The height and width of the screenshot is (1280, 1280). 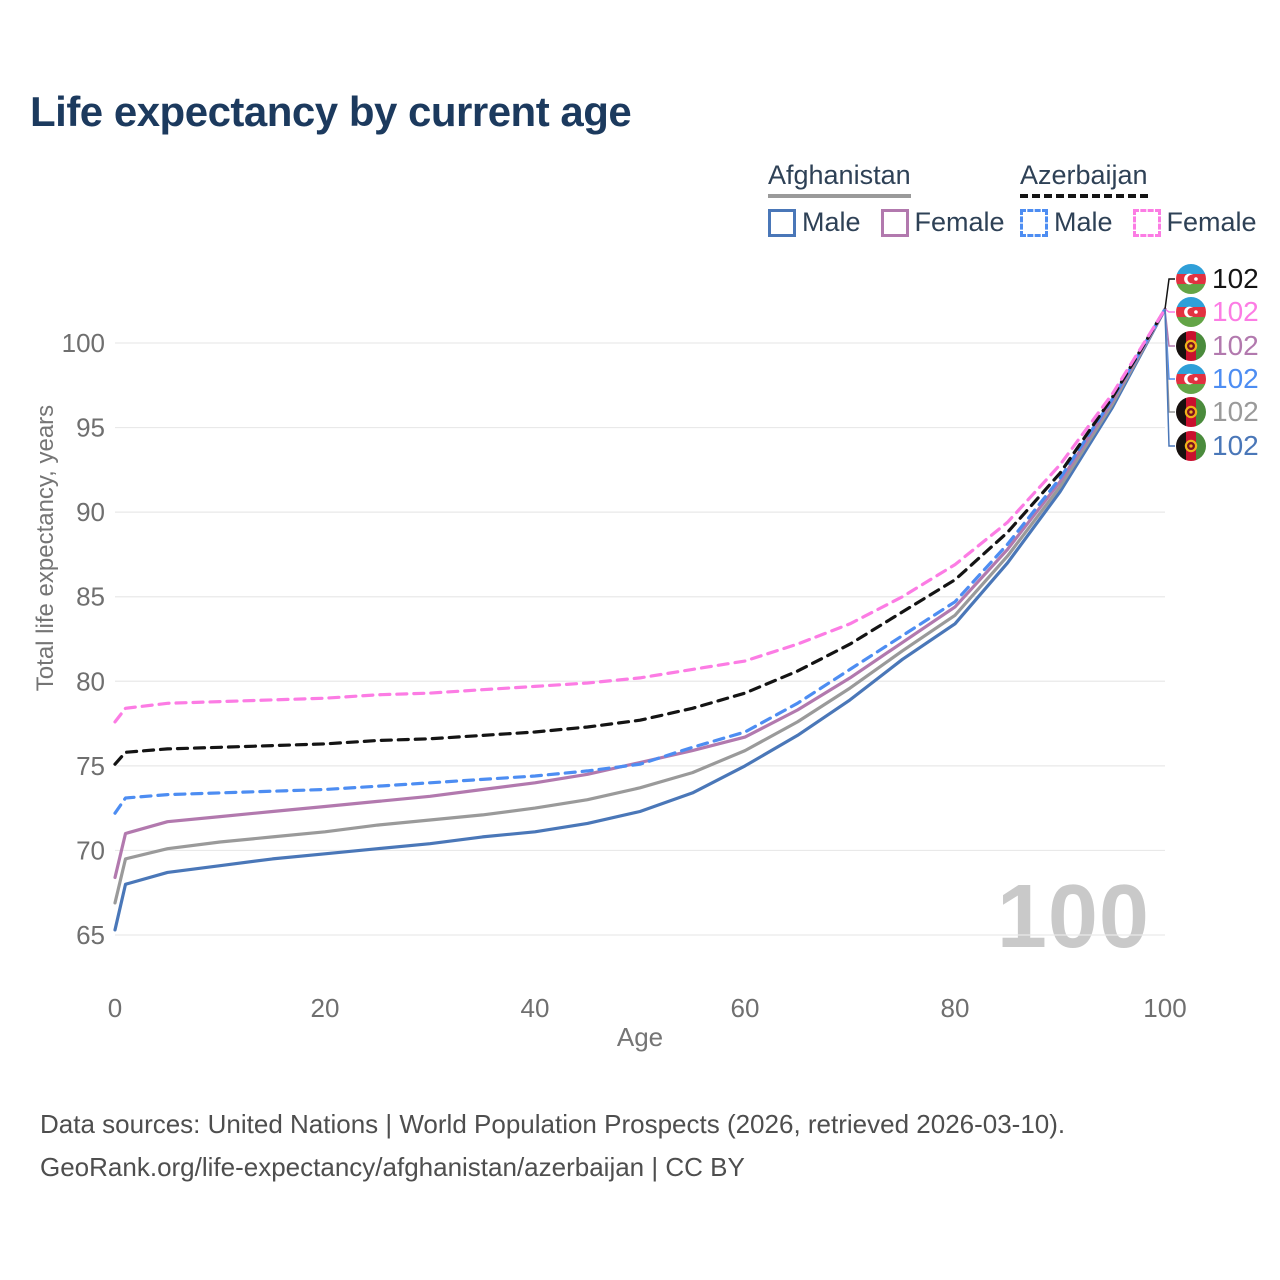 I want to click on y-tick-label: 75, so click(x=90, y=766).